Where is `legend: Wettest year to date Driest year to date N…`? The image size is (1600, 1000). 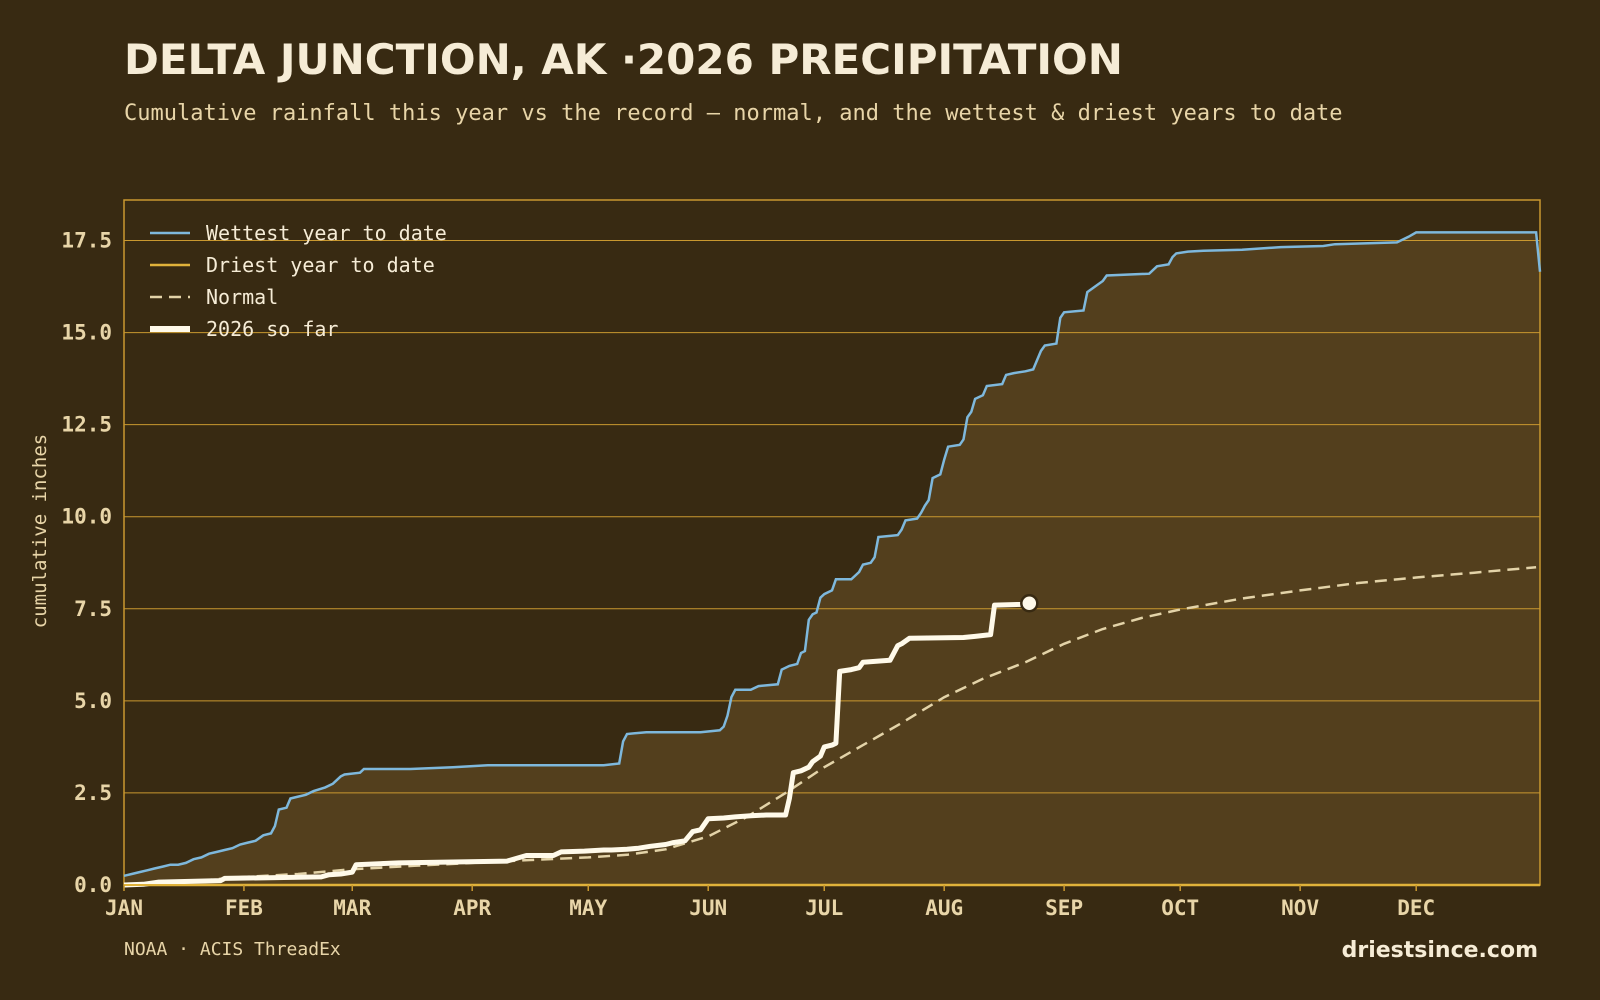 legend: Wettest year to date Driest year to date N… is located at coordinates (298, 281).